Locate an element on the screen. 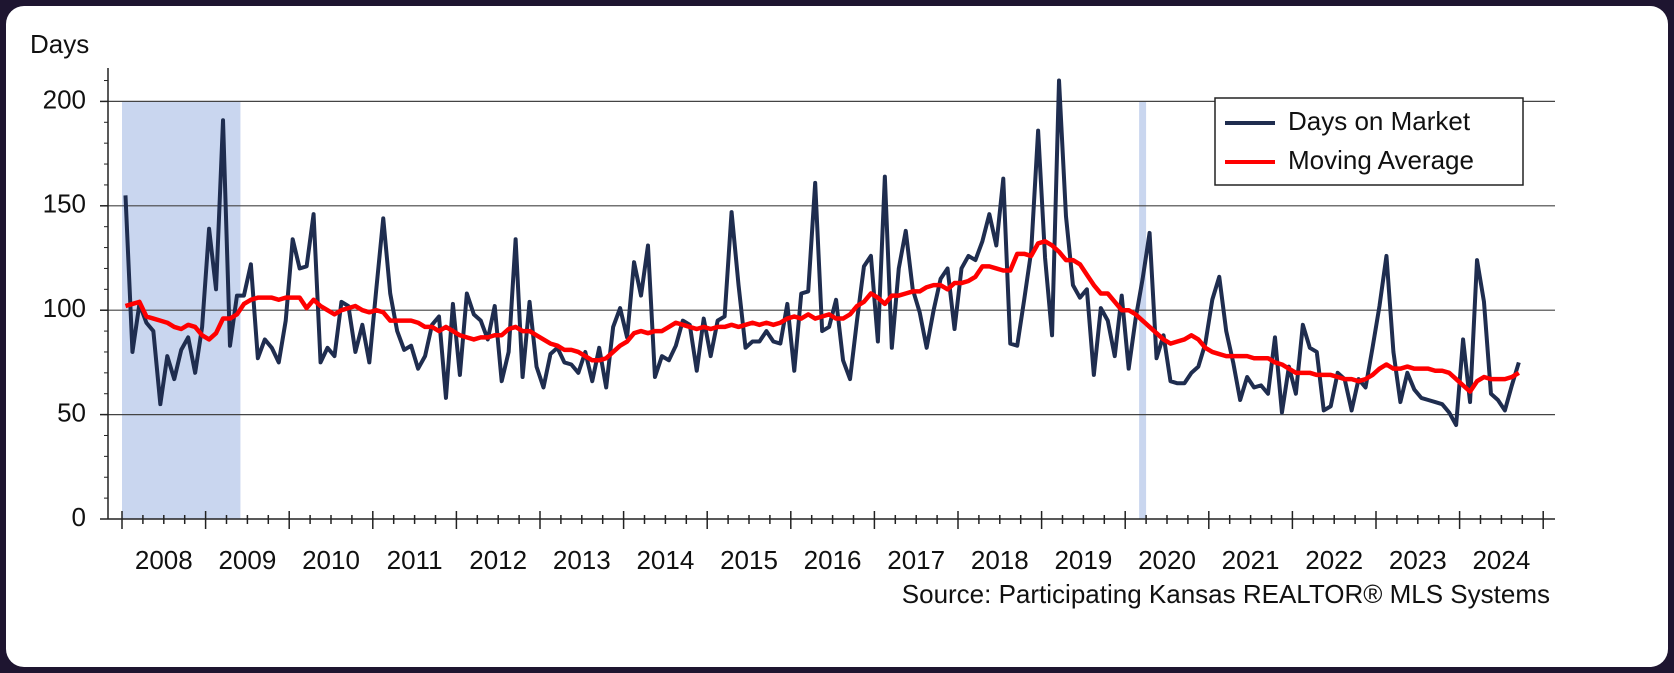  x-tick-label: 2014 is located at coordinates (665, 560).